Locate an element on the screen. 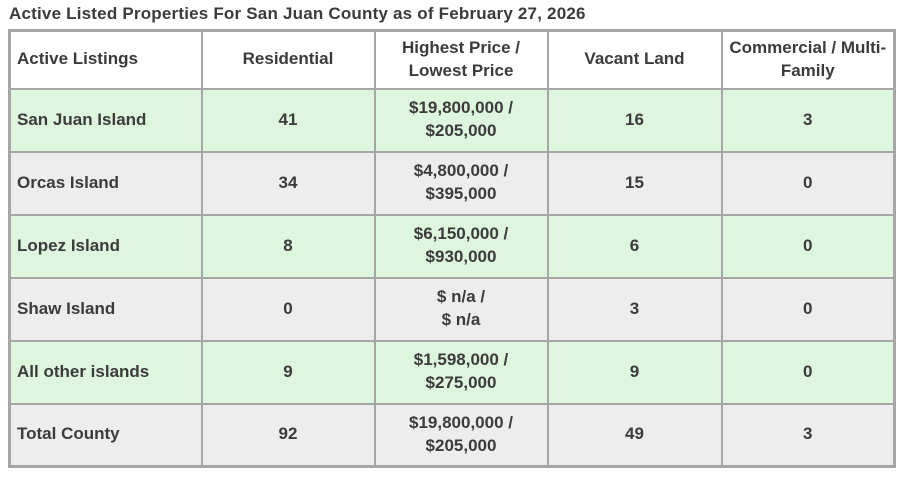 This screenshot has width=900, height=492. column-header-highest-lowest-price: Highest Price / Lowest Price is located at coordinates (461, 59).